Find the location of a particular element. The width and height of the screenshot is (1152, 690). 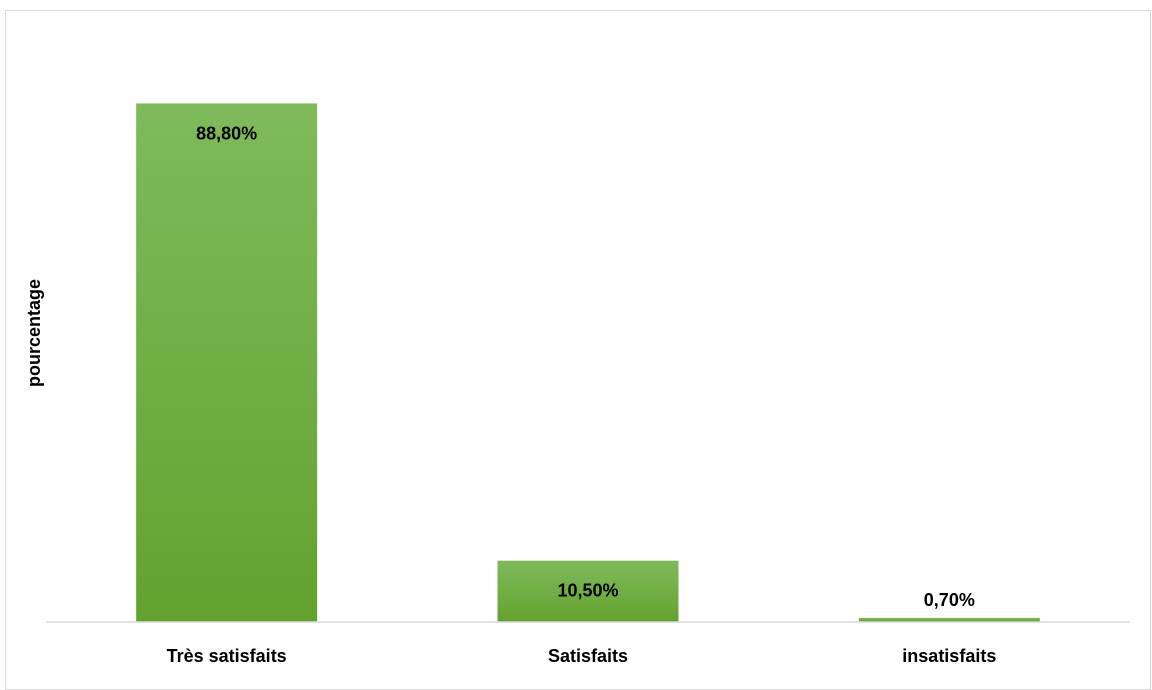

x-tick-label-2: Satisfaits is located at coordinates (588, 656).